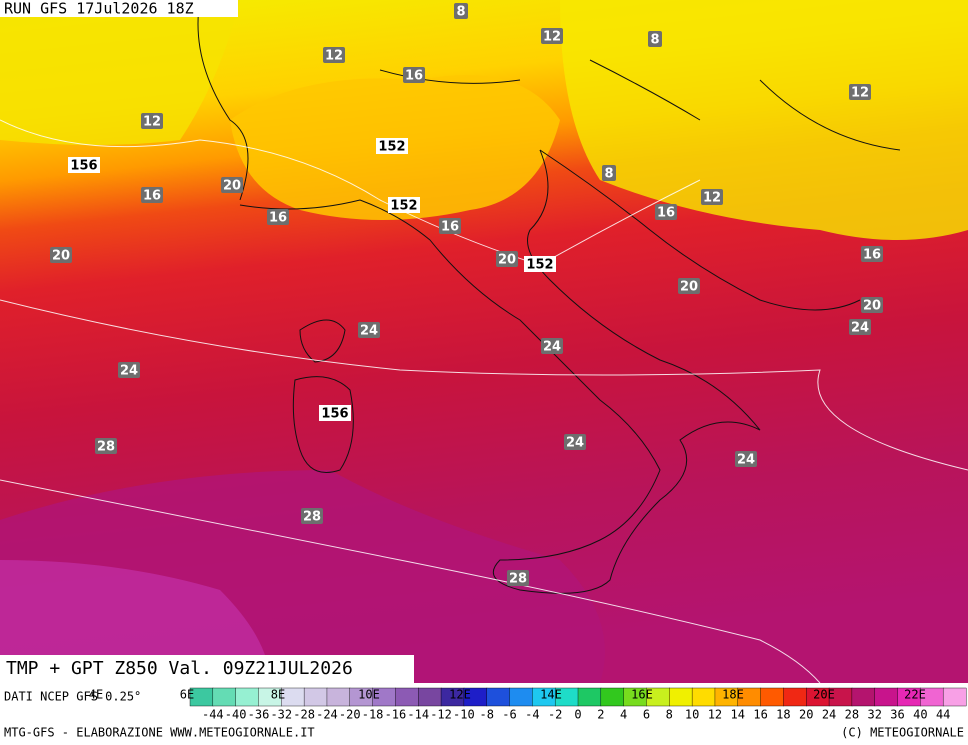 Image resolution: width=968 pixels, height=745 pixels. What do you see at coordinates (460, 695) in the screenshot?
I see `longitude-label: 12E` at bounding box center [460, 695].